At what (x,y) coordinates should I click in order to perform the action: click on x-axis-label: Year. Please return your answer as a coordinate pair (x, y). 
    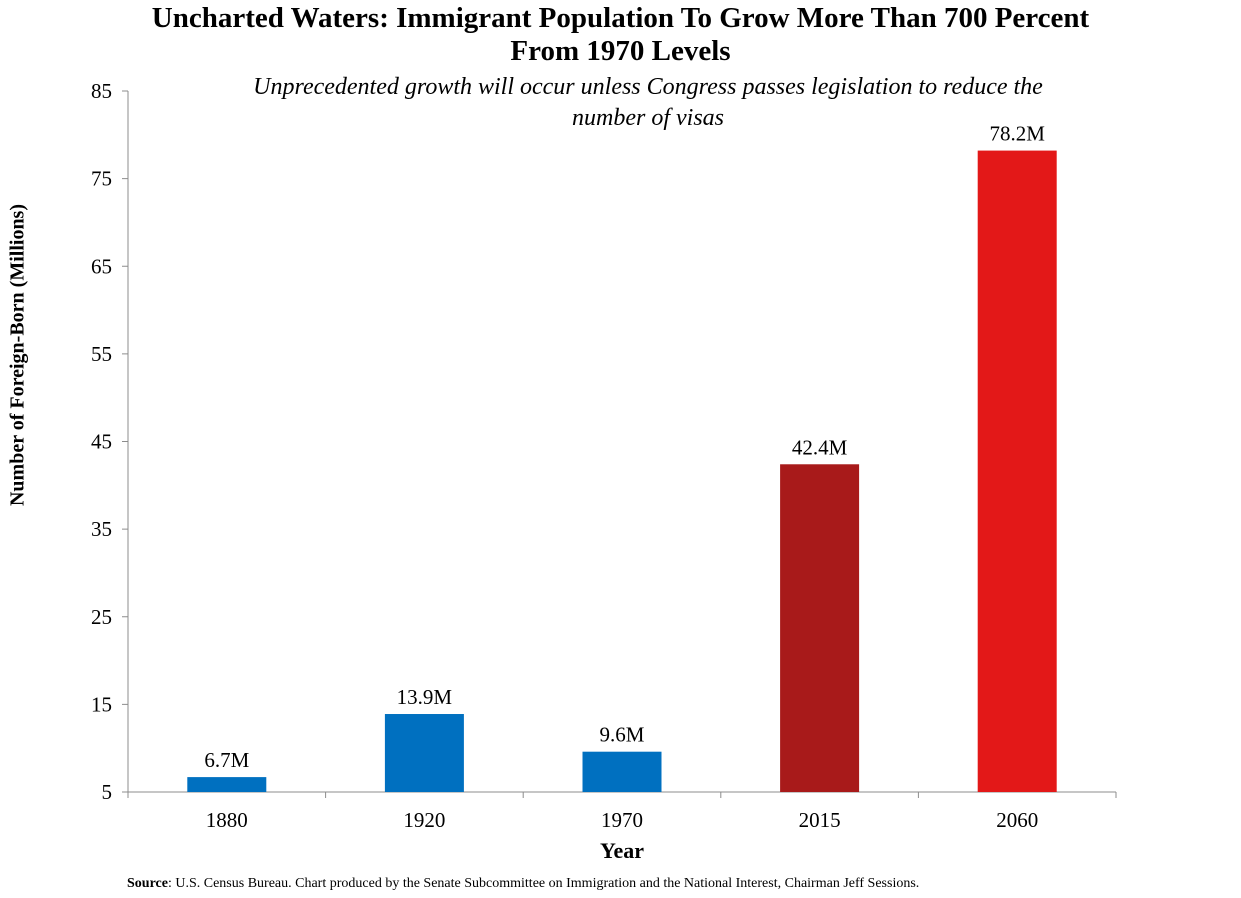
    Looking at the image, I should click on (622, 850).